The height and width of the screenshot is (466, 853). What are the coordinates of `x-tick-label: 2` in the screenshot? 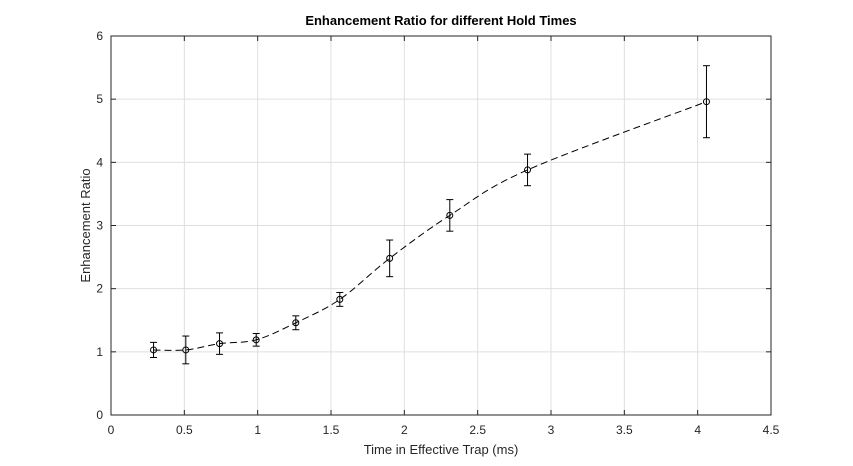 It's located at (404, 430).